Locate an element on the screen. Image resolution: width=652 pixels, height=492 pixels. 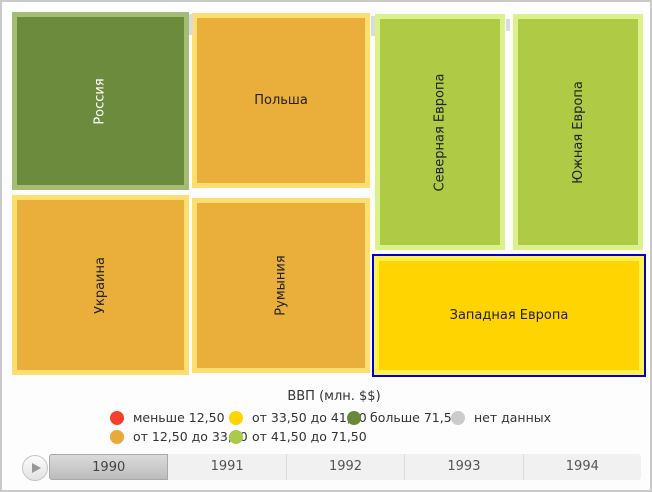
timeline-year-1991: 1991 is located at coordinates (227, 467).